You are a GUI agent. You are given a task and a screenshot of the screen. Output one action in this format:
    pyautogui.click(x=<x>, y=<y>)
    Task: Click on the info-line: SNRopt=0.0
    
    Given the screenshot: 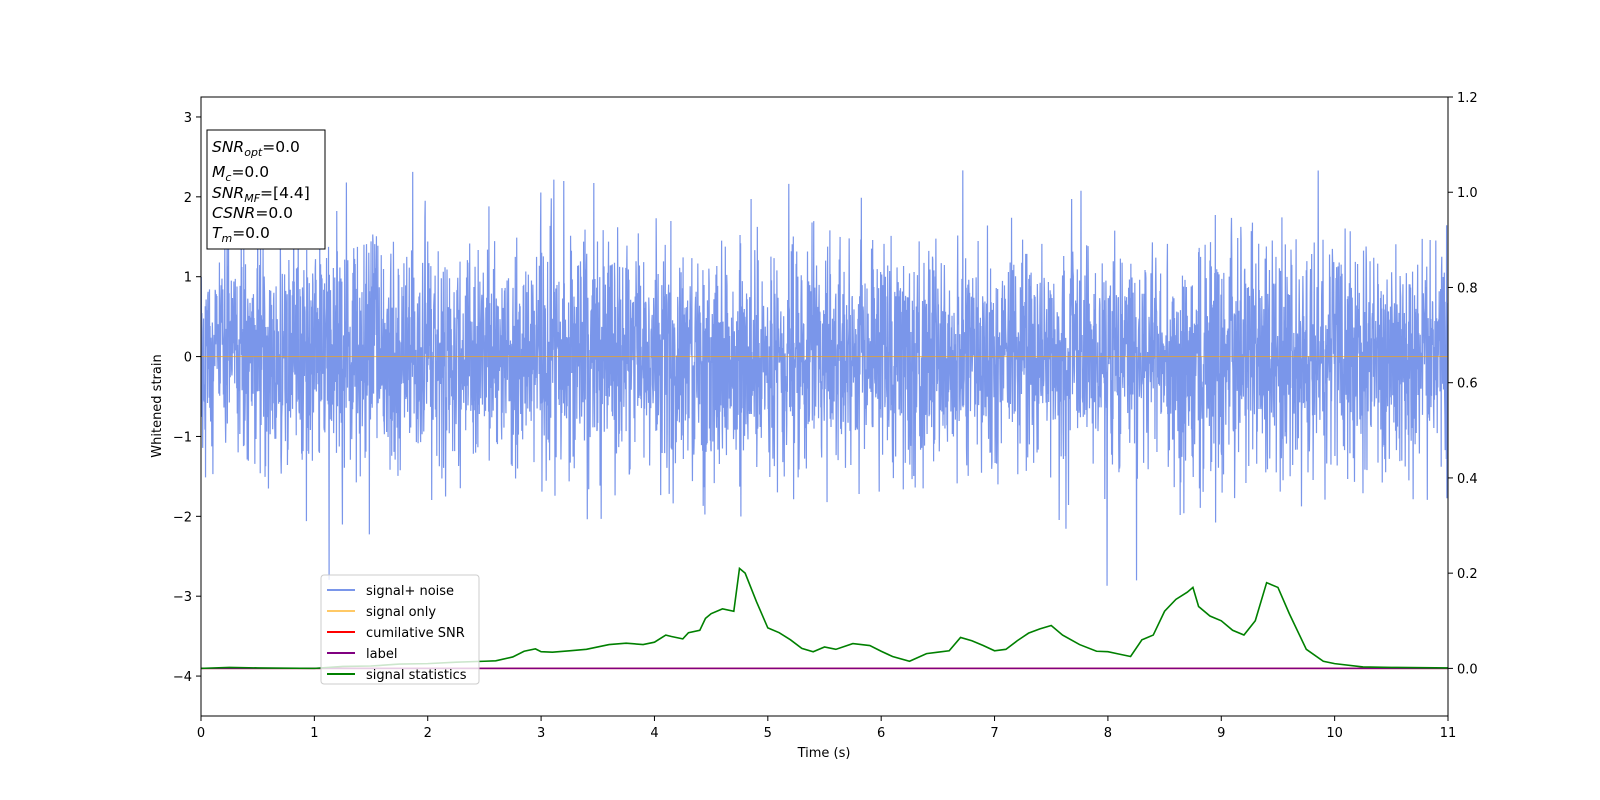 What is the action you would take?
    pyautogui.click(x=256, y=148)
    